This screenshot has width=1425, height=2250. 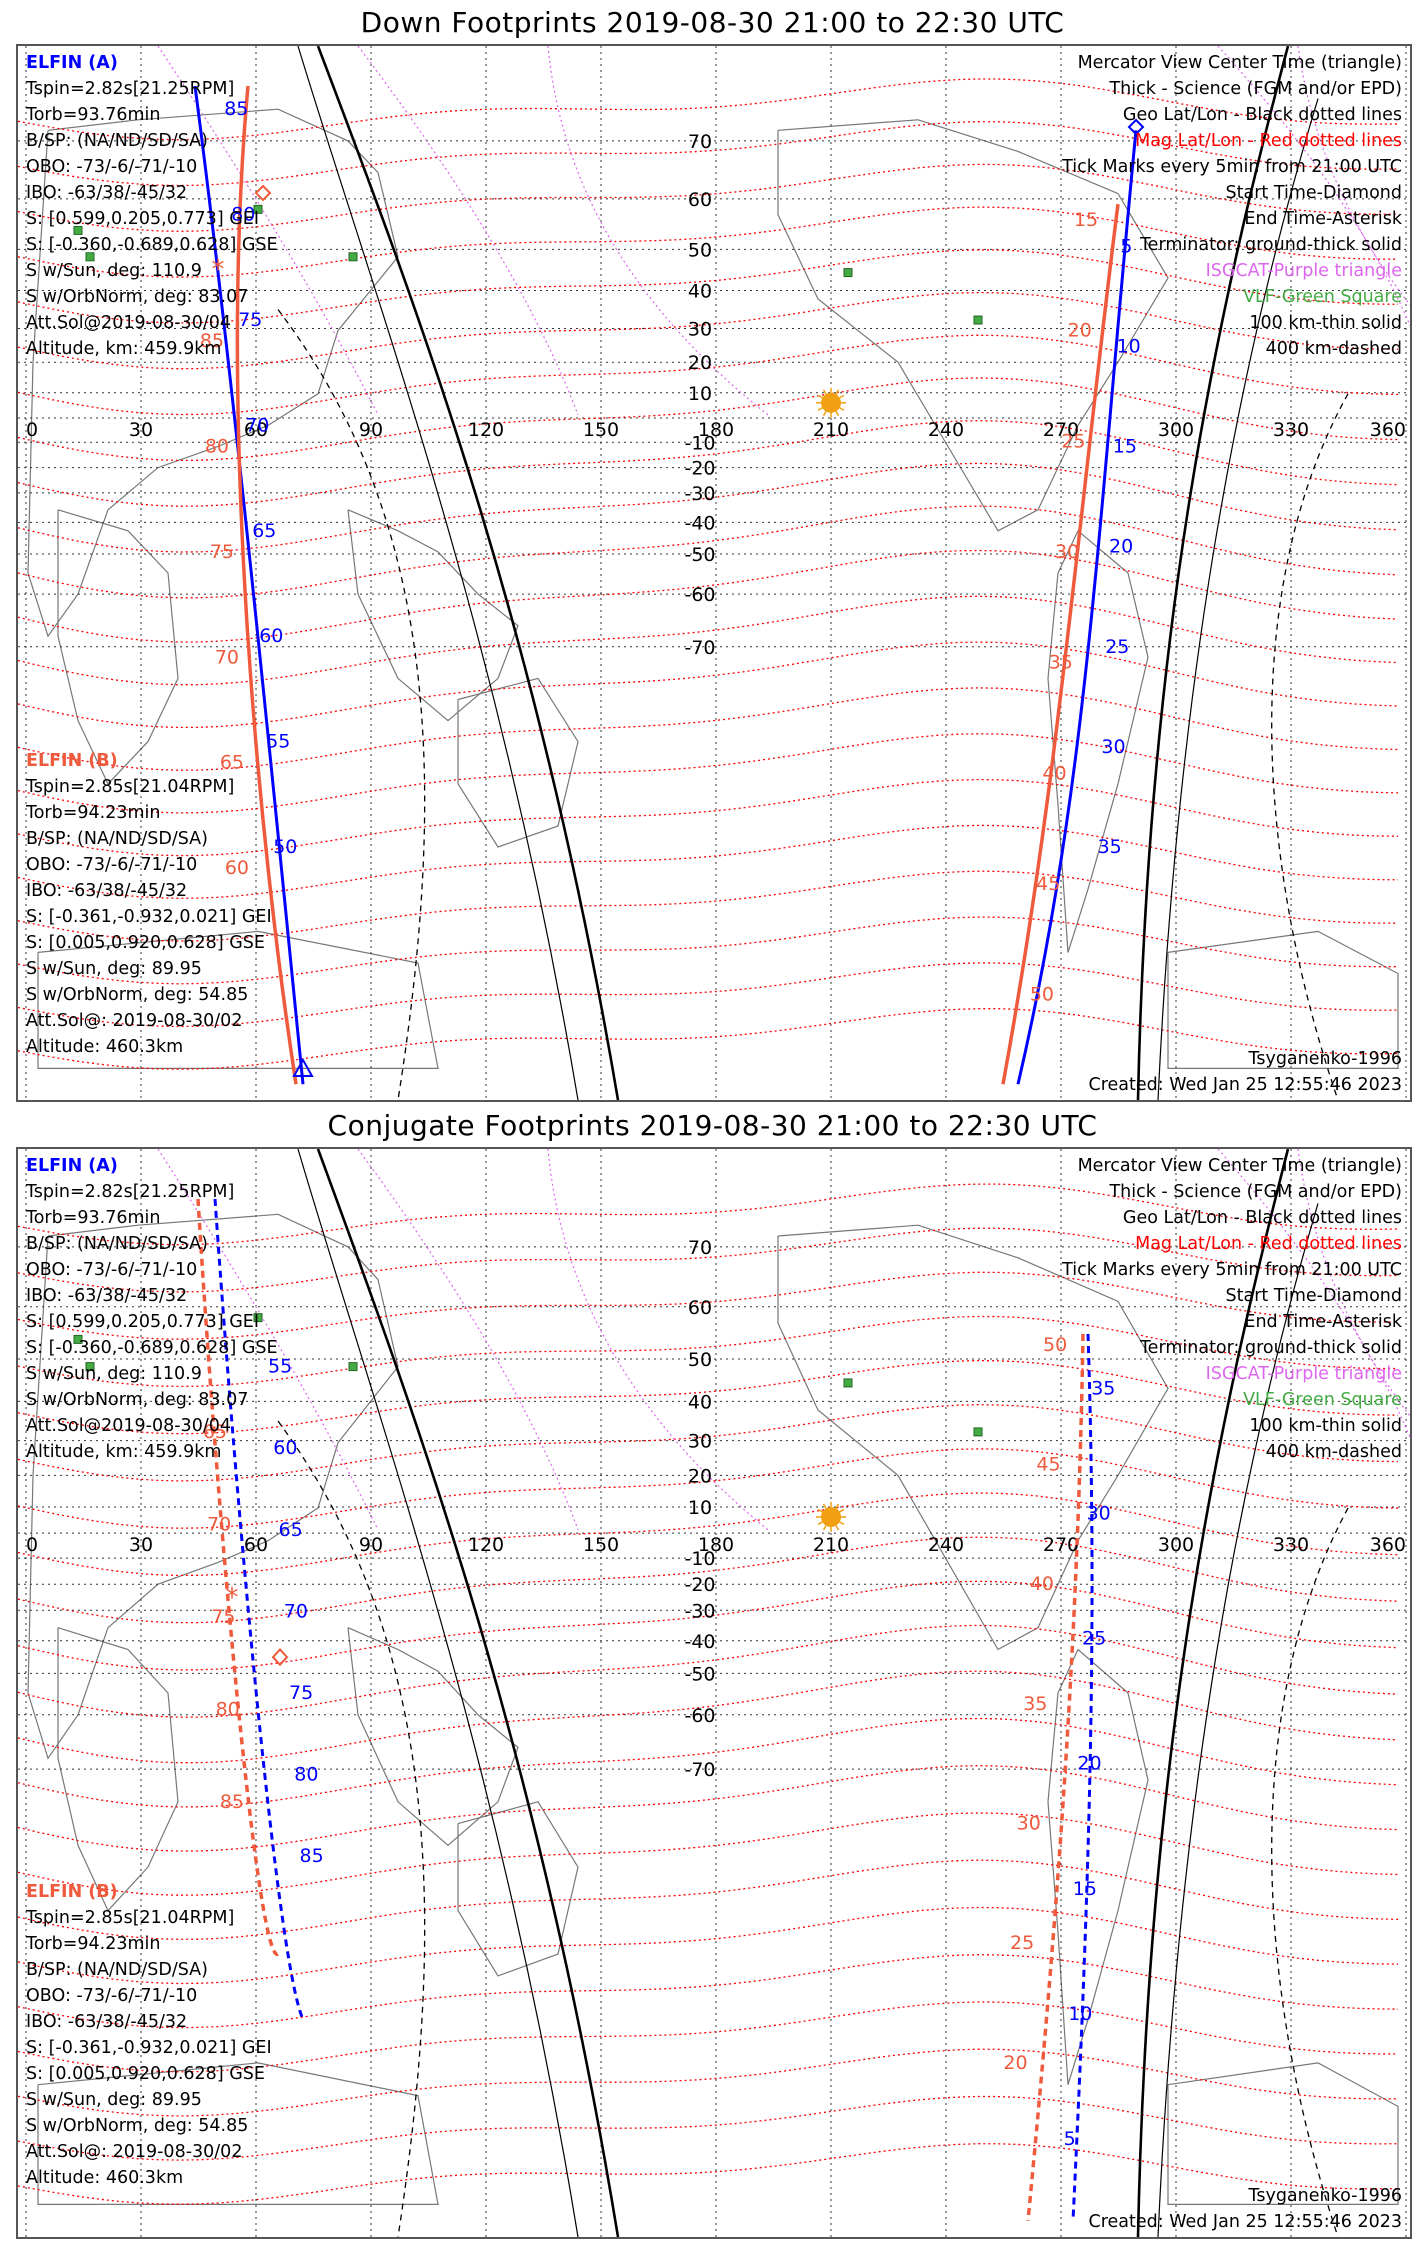 I want to click on elfin-b-track-right, so click(x=1060, y=644).